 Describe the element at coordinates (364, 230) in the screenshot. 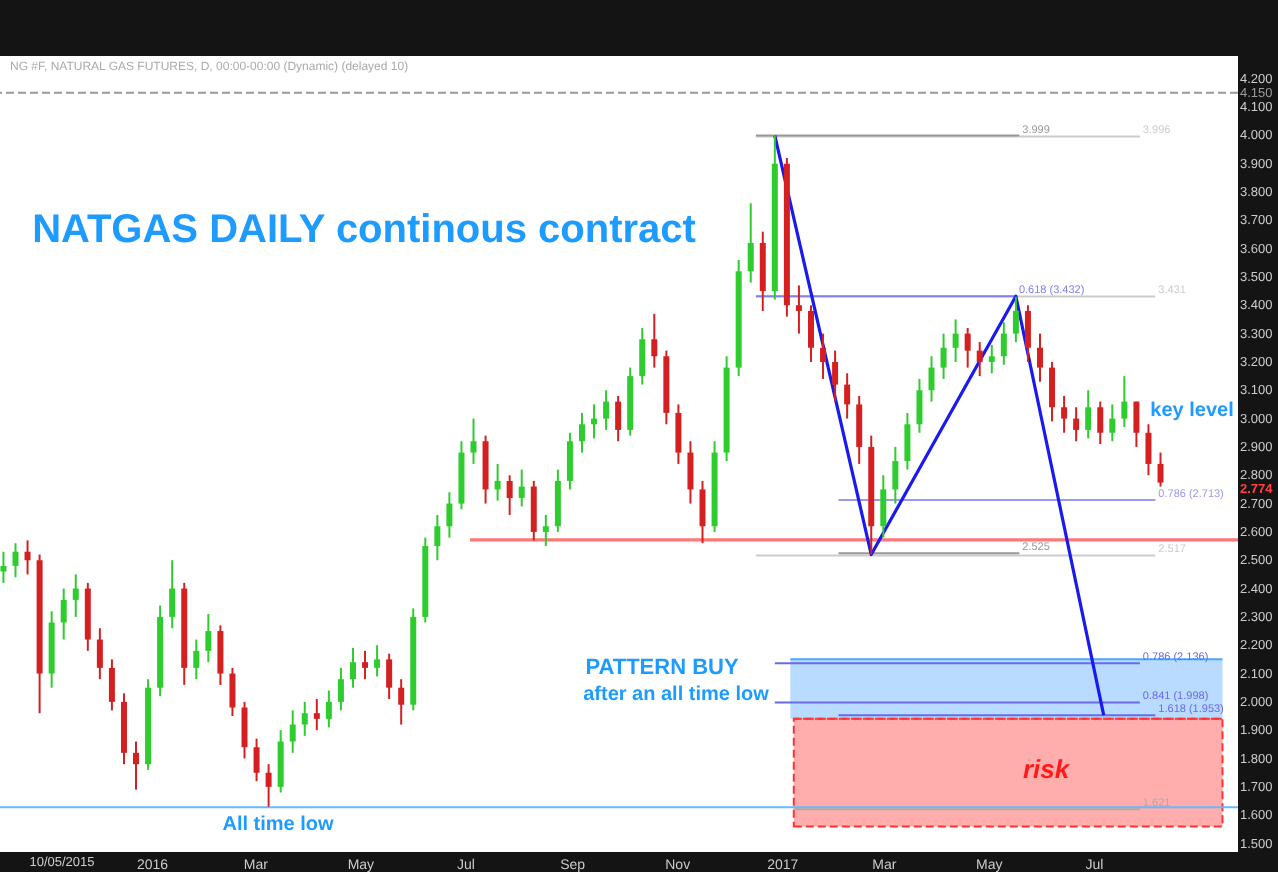

I see `text: NATGAS DAILY continous contract` at that location.